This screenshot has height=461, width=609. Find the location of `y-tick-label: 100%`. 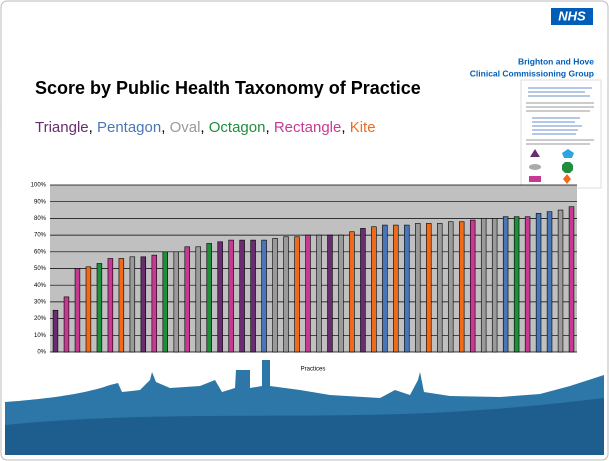

y-tick-label: 100% is located at coordinates (39, 186).